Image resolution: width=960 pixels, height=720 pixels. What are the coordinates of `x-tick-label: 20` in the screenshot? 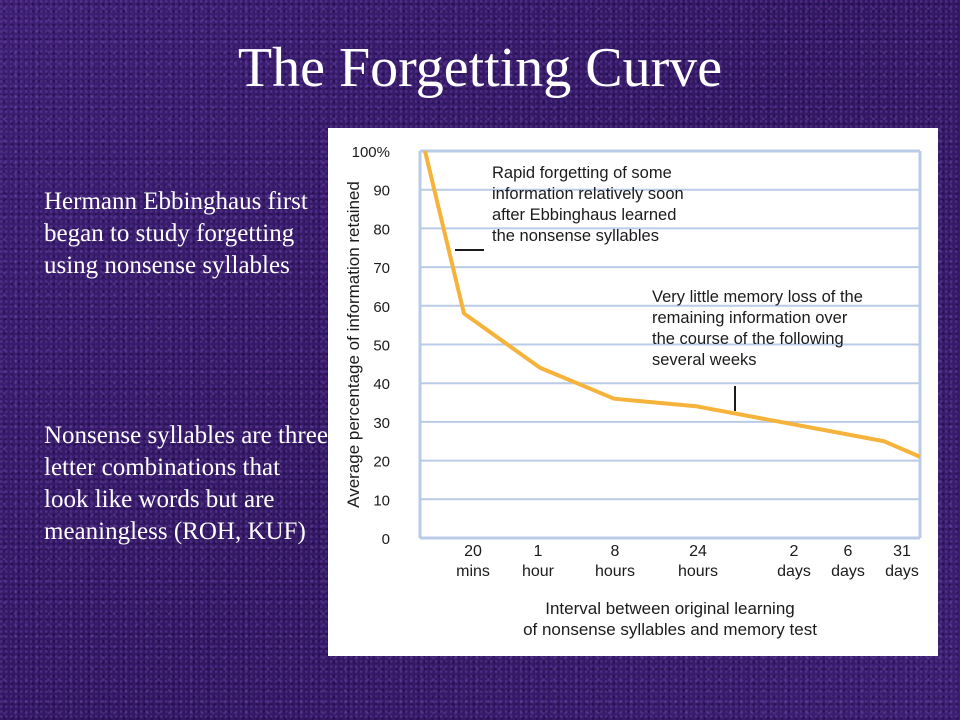 It's located at (473, 551).